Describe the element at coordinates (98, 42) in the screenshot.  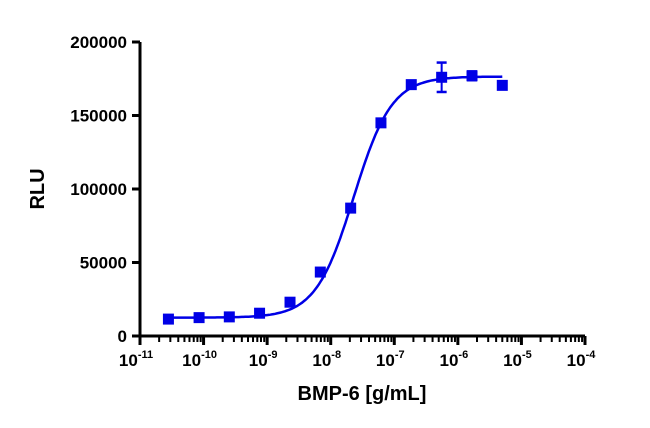
I see `y-tick-label: 200000` at that location.